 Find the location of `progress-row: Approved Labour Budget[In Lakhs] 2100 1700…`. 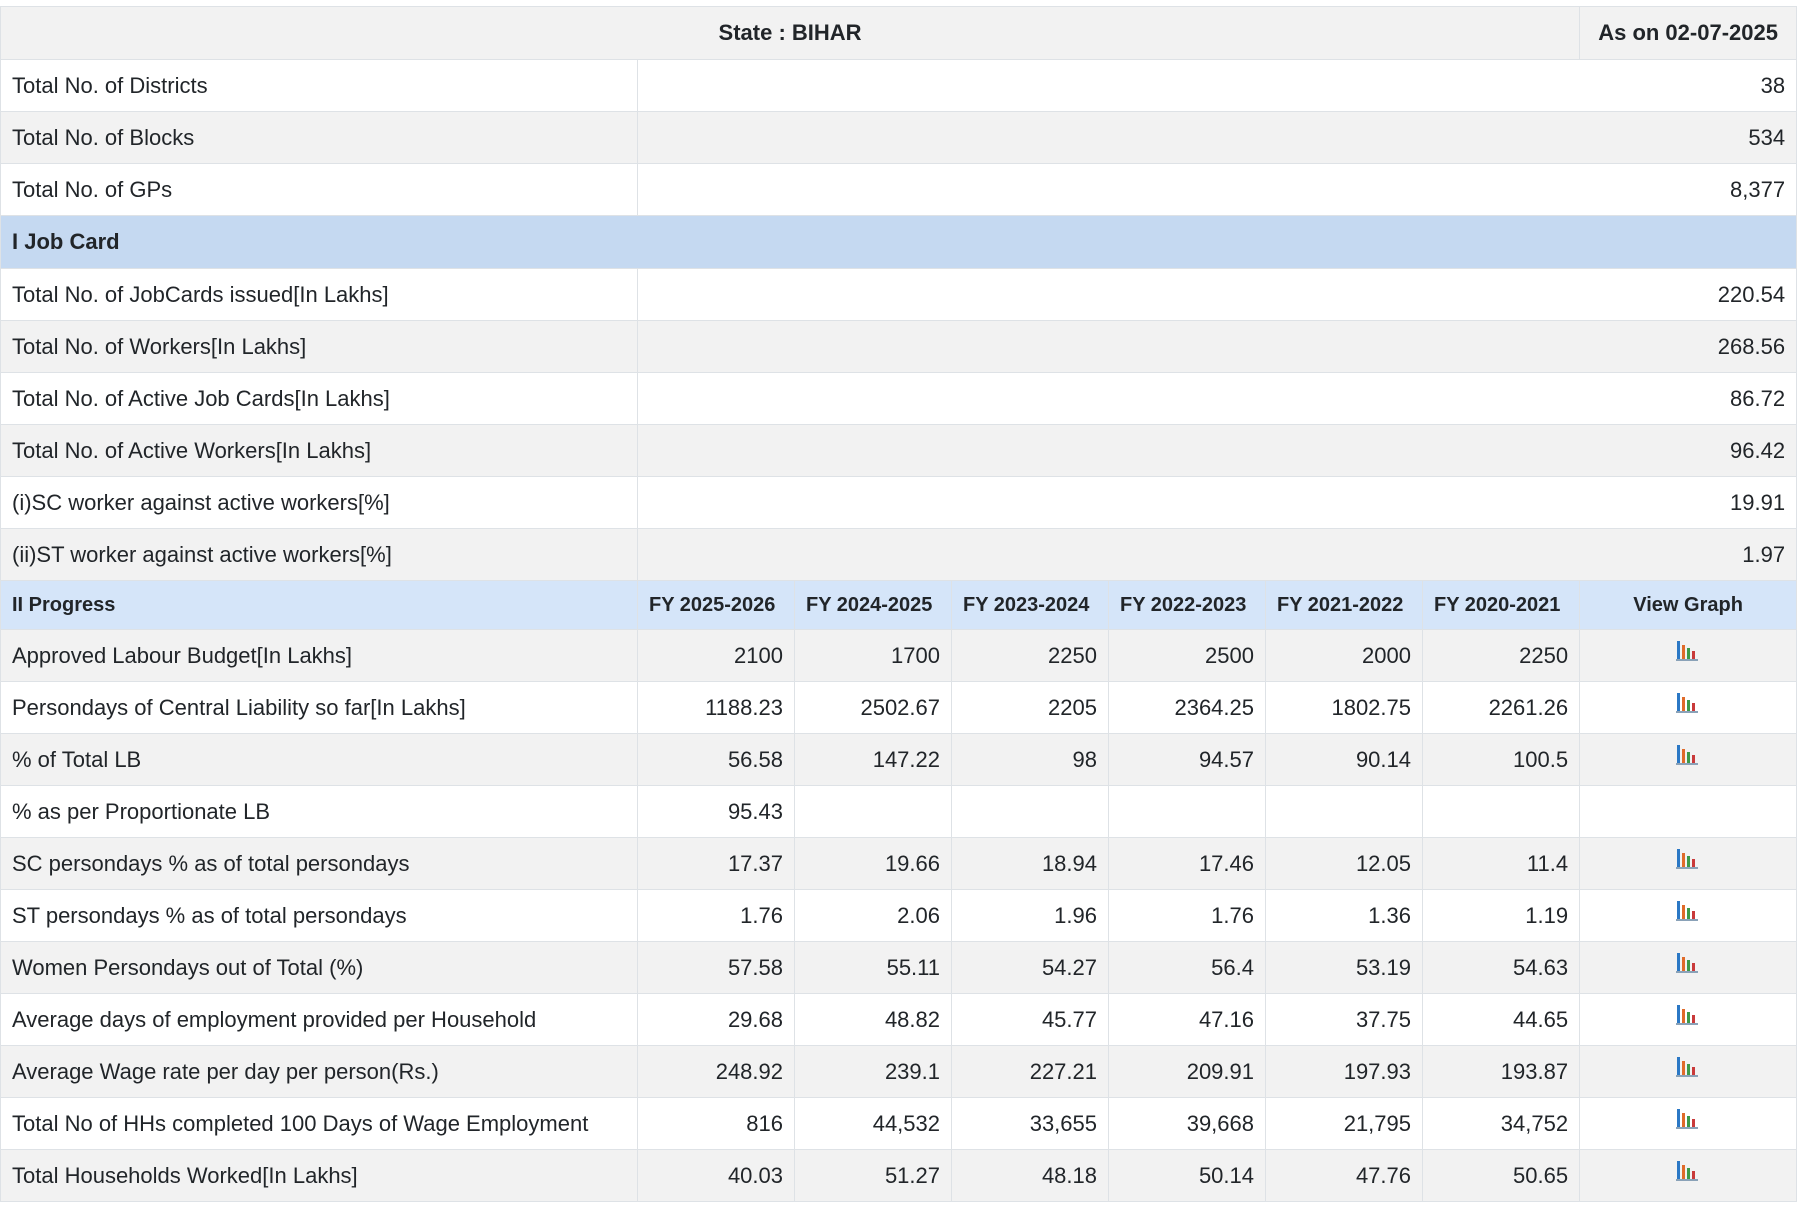

progress-row: Approved Labour Budget[In Lakhs] 2100 1700… is located at coordinates (899, 655).